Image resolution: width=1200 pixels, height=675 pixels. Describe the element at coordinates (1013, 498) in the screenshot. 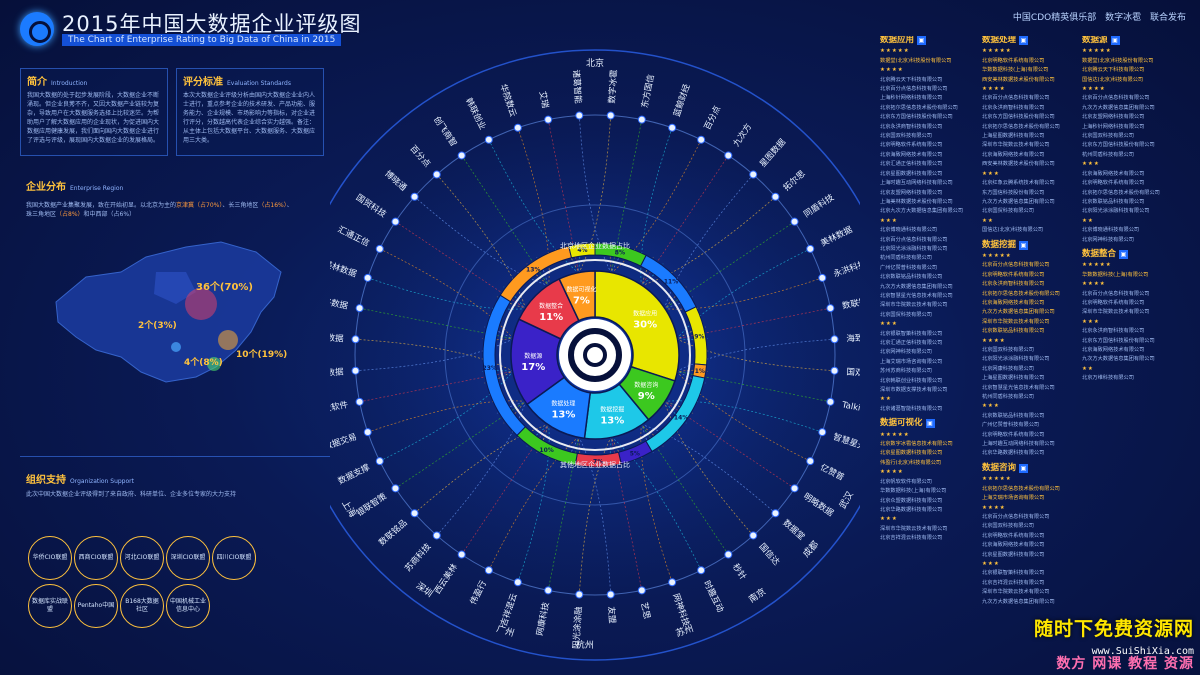

I see `company-list-item: 上海艾瑞市场咨询有限公司` at that location.